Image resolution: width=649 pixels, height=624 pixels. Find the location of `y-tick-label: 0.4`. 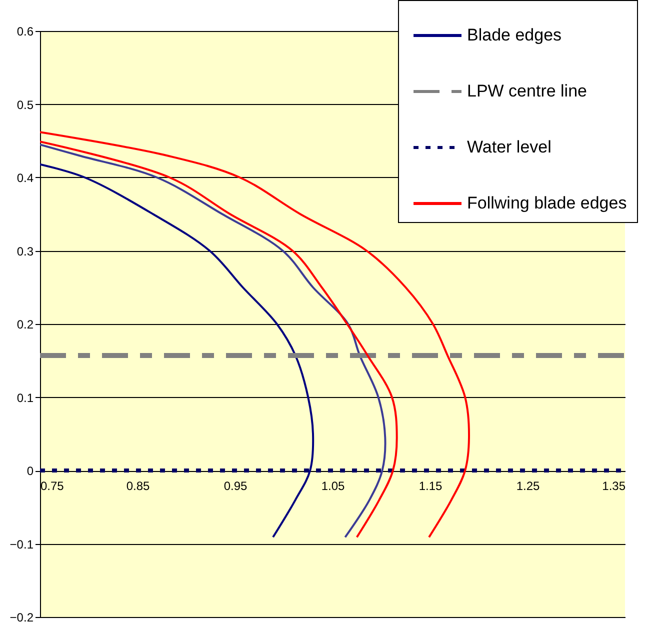

y-tick-label: 0.4 is located at coordinates (25, 178).